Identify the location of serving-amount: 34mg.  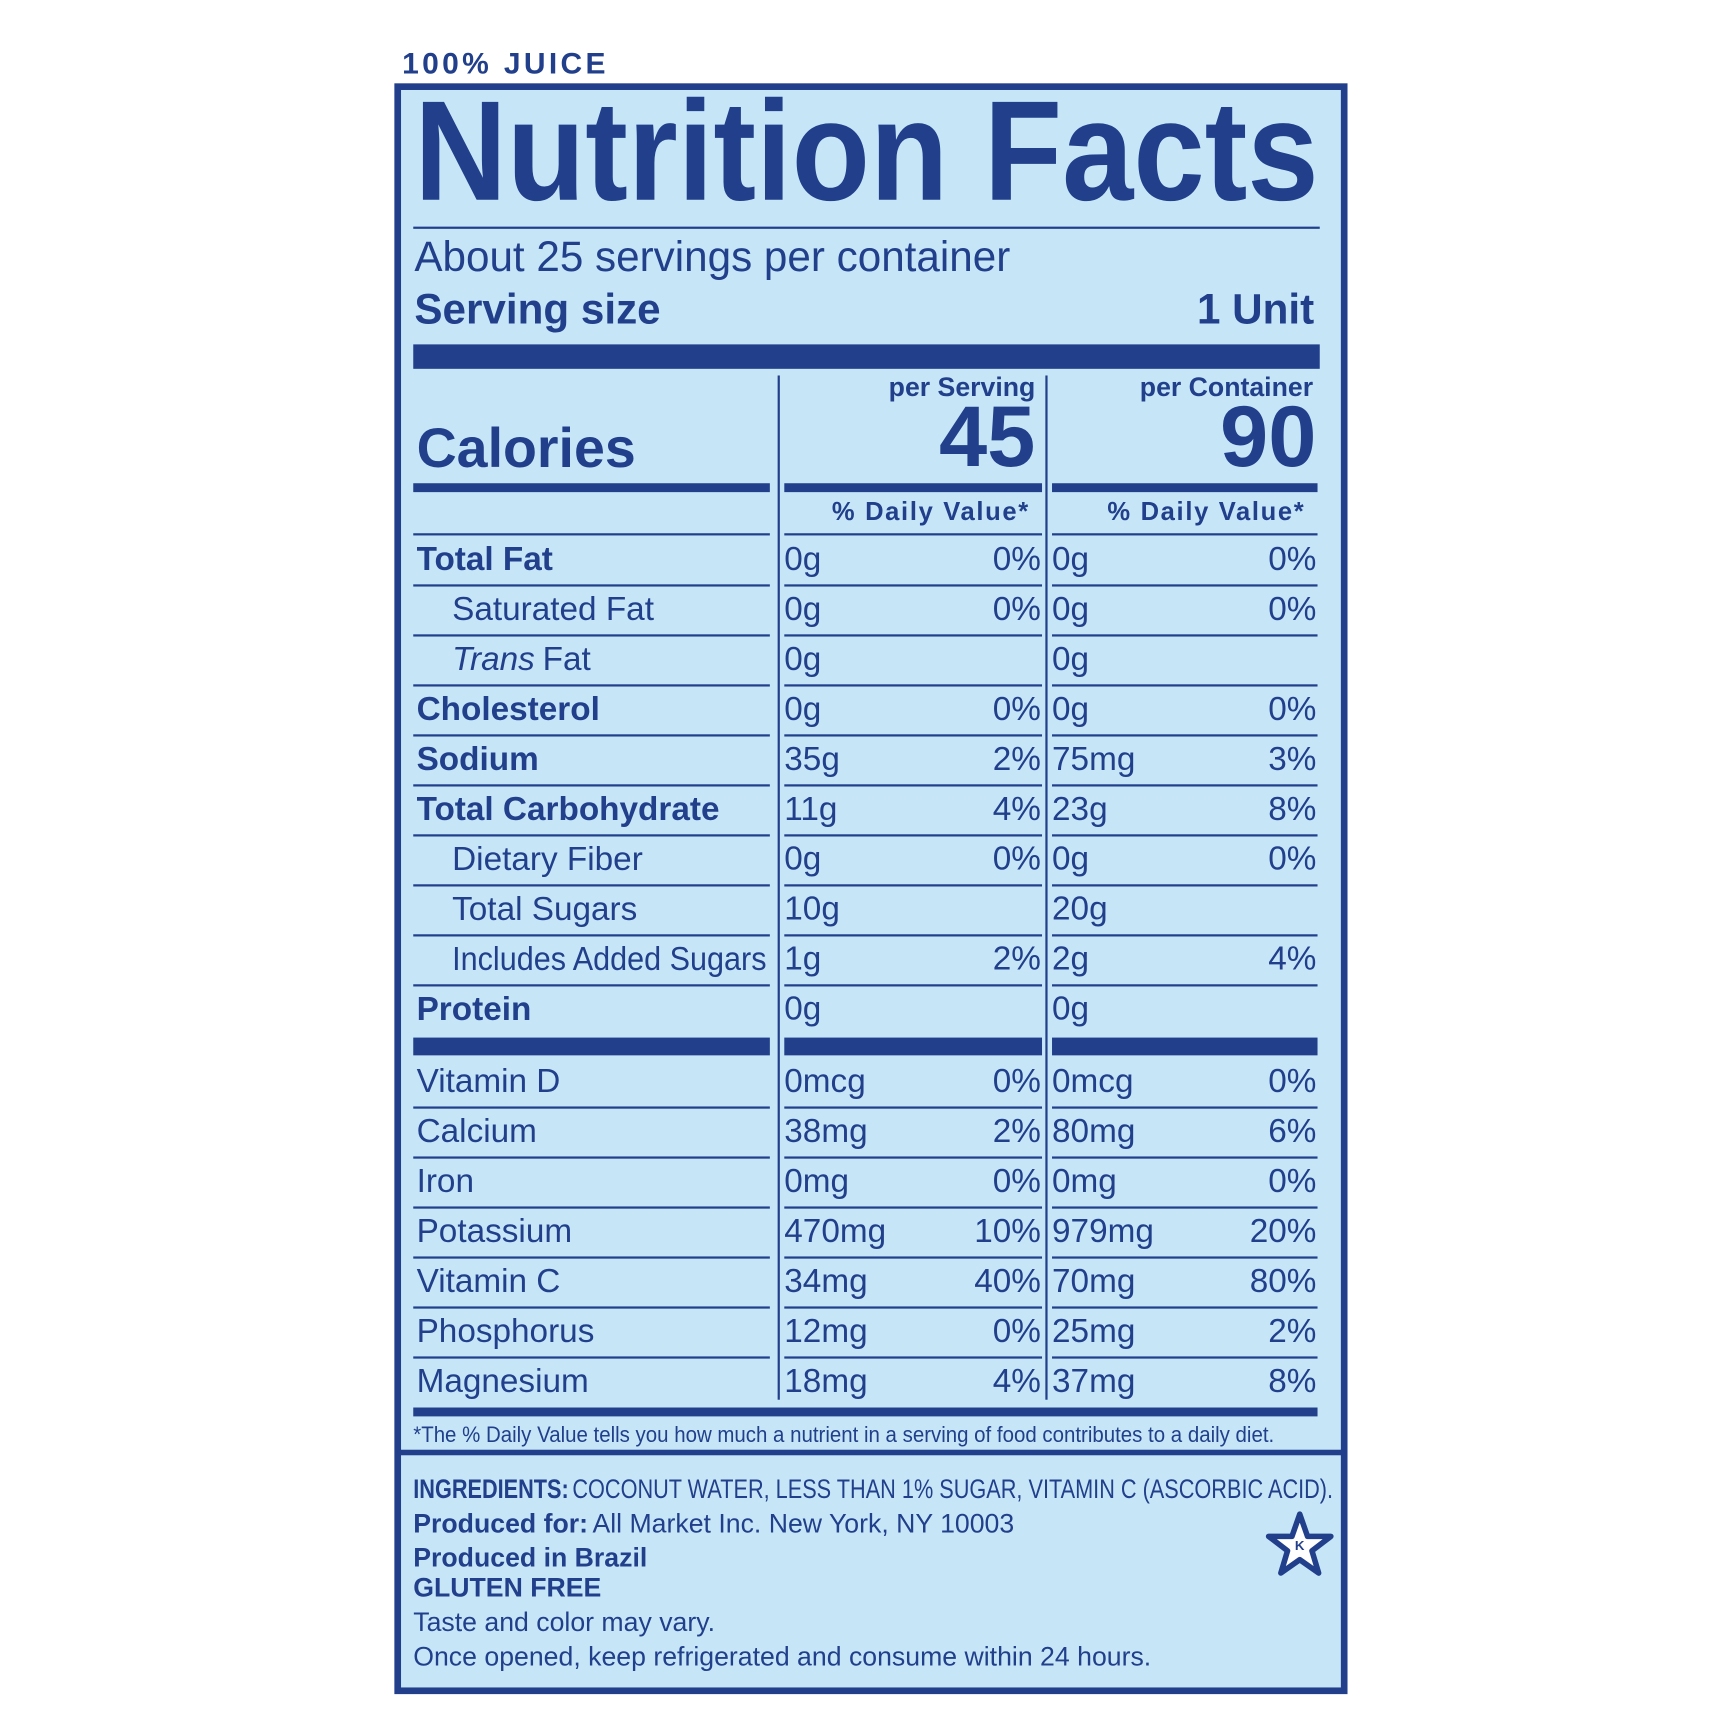
(825, 1281).